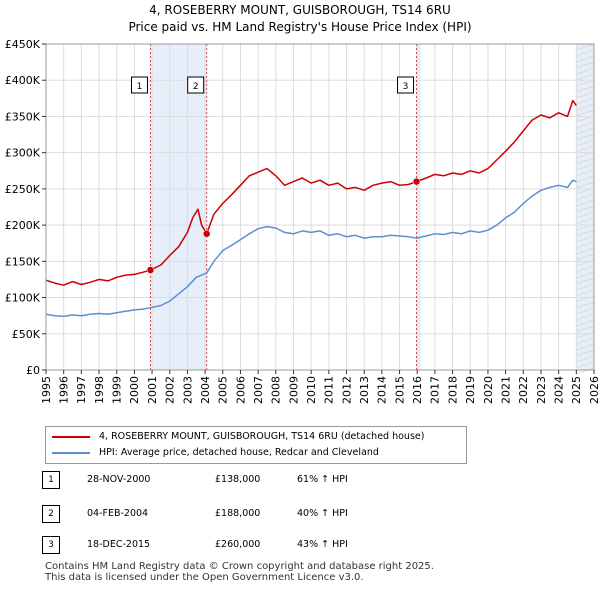 The height and width of the screenshot is (590, 600). What do you see at coordinates (594, 390) in the screenshot?
I see `x-tick-label: 2026` at bounding box center [594, 390].